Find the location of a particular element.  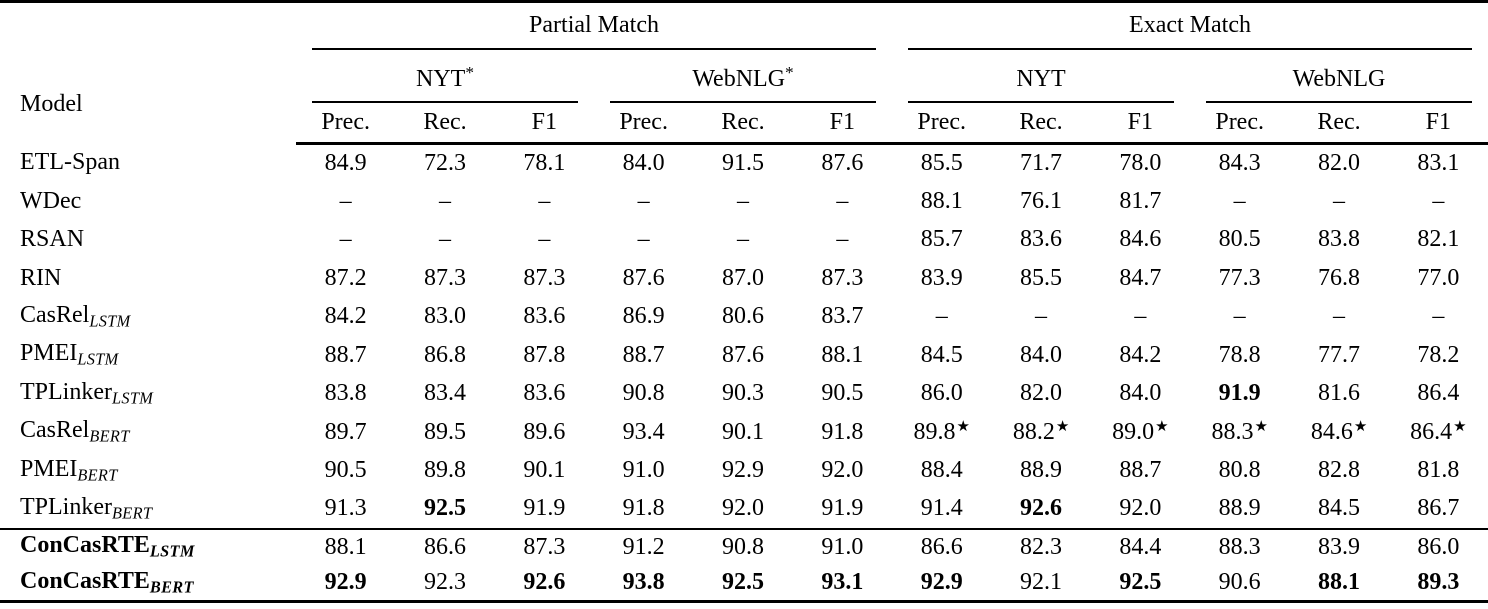

value-cell: 88.7 is located at coordinates (1140, 470).